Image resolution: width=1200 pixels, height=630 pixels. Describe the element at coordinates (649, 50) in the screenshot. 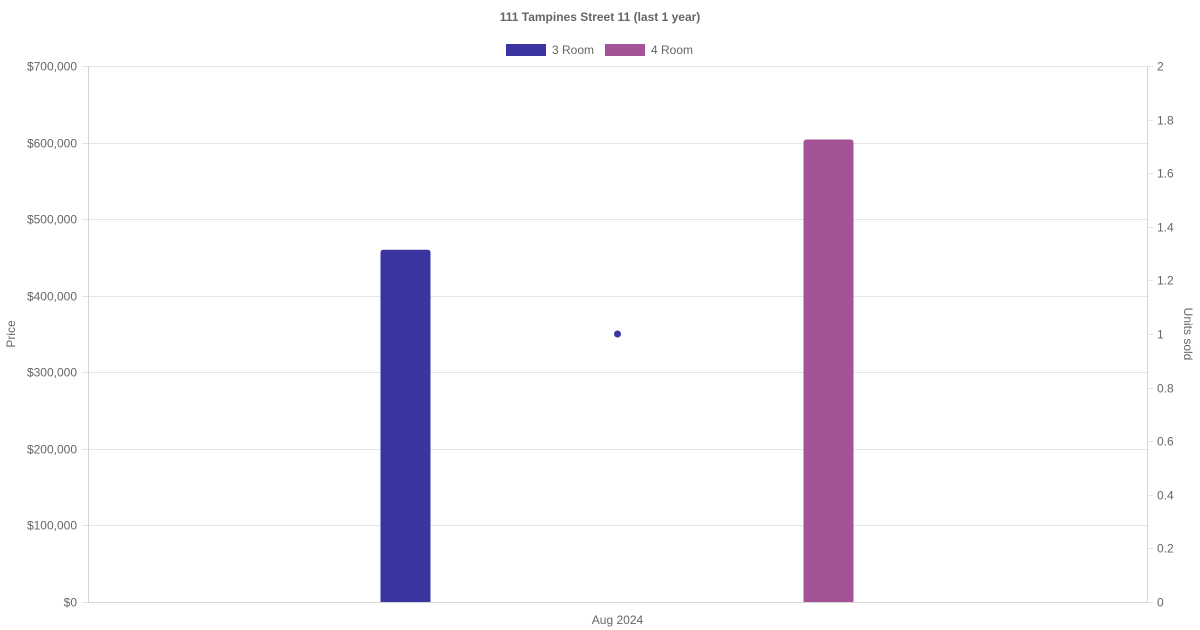

I see `legend-item-4-room: 4 Room` at that location.